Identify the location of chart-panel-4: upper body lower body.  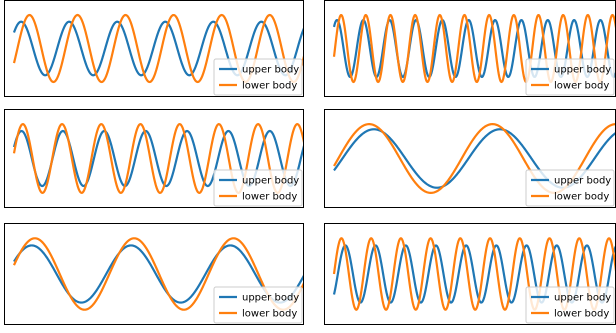
(470, 158).